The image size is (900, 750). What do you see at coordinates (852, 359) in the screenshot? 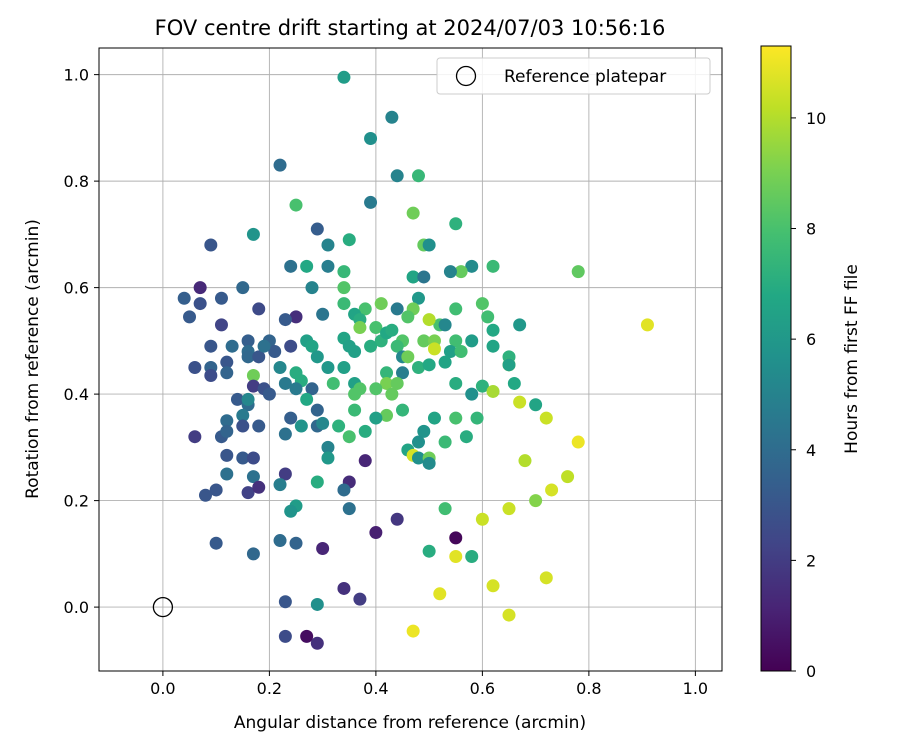
I see `colorbar-label: Hours from first FF file` at bounding box center [852, 359].